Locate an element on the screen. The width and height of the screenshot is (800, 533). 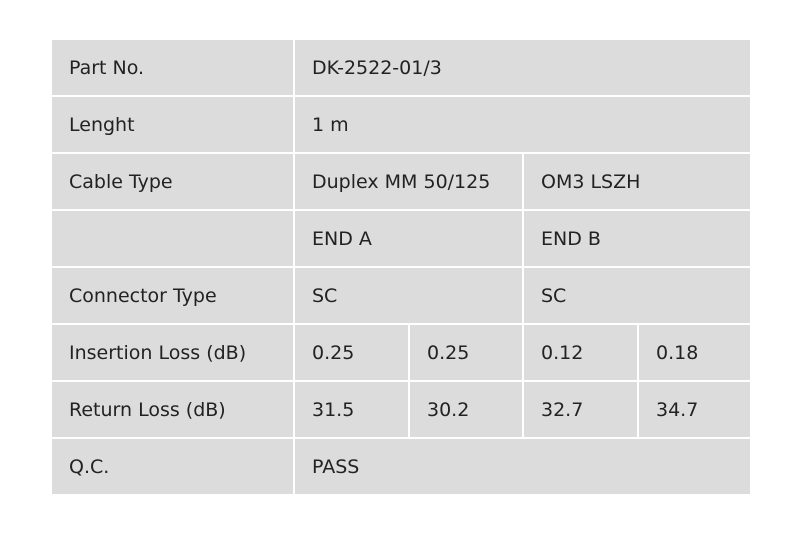
row-value: 31.5 is located at coordinates (351, 409).